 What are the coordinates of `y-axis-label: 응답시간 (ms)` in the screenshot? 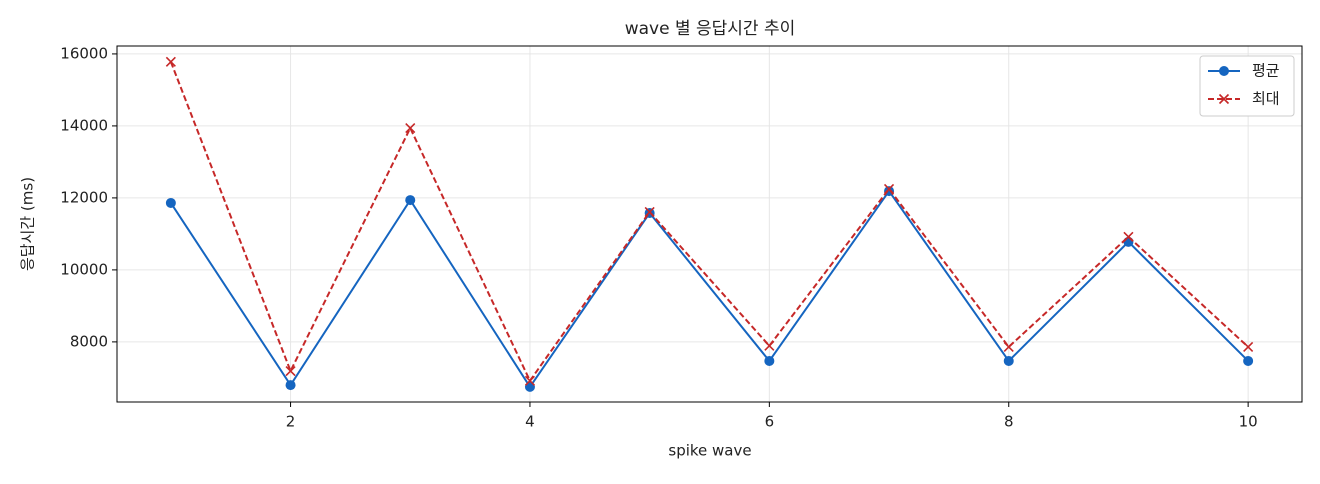 It's located at (28, 224).